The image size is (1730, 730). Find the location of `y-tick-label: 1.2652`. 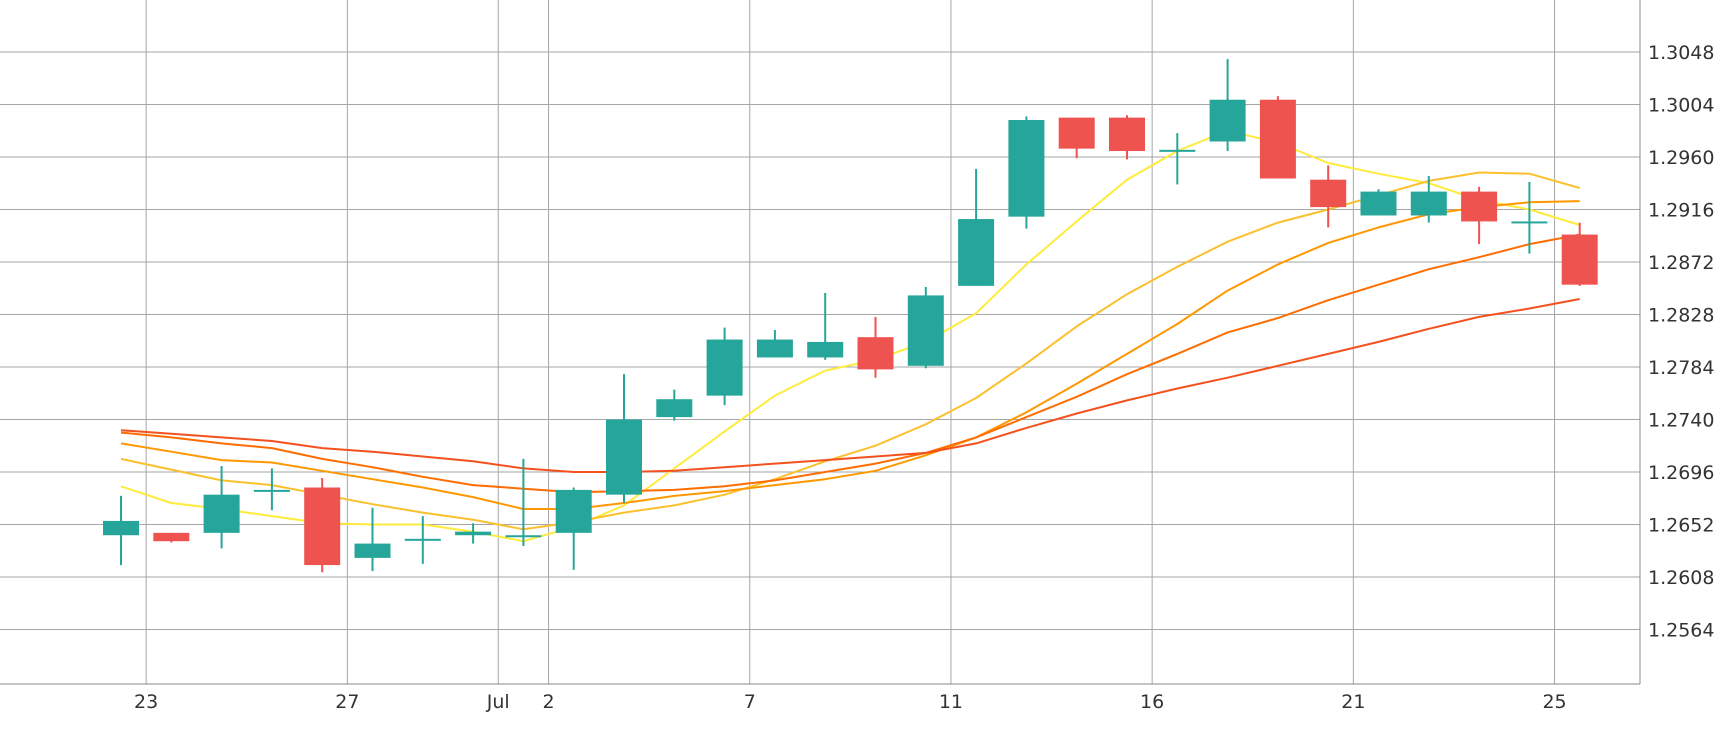

y-tick-label: 1.2652 is located at coordinates (1681, 526).